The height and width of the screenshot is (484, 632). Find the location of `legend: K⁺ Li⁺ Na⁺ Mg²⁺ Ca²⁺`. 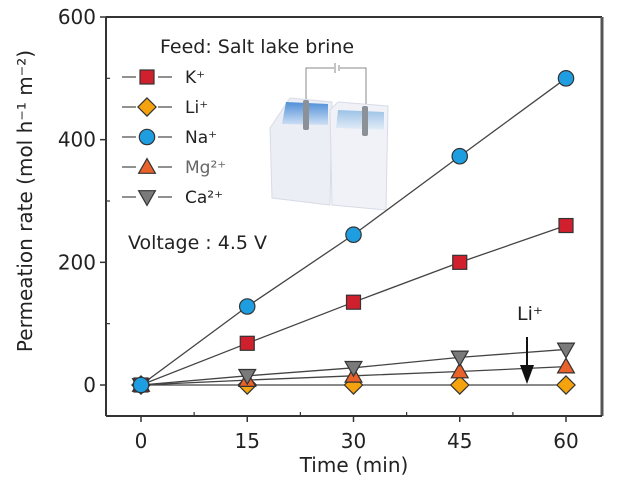

legend: K⁺ Li⁺ Na⁺ Mg²⁺ Ca²⁺ is located at coordinates (174, 138).